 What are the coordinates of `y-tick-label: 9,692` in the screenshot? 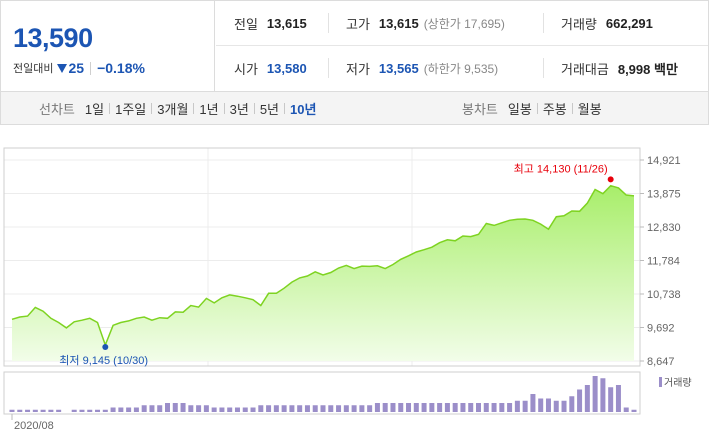 It's located at (661, 329).